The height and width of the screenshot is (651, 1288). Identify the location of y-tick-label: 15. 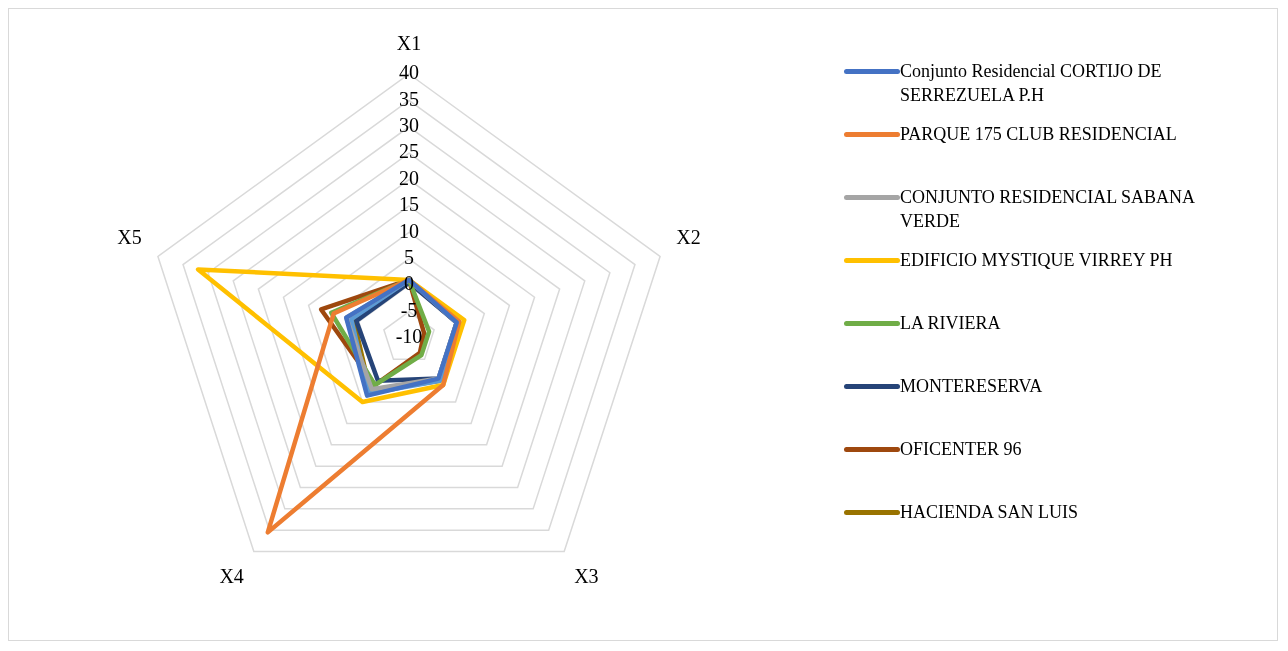
(409, 204).